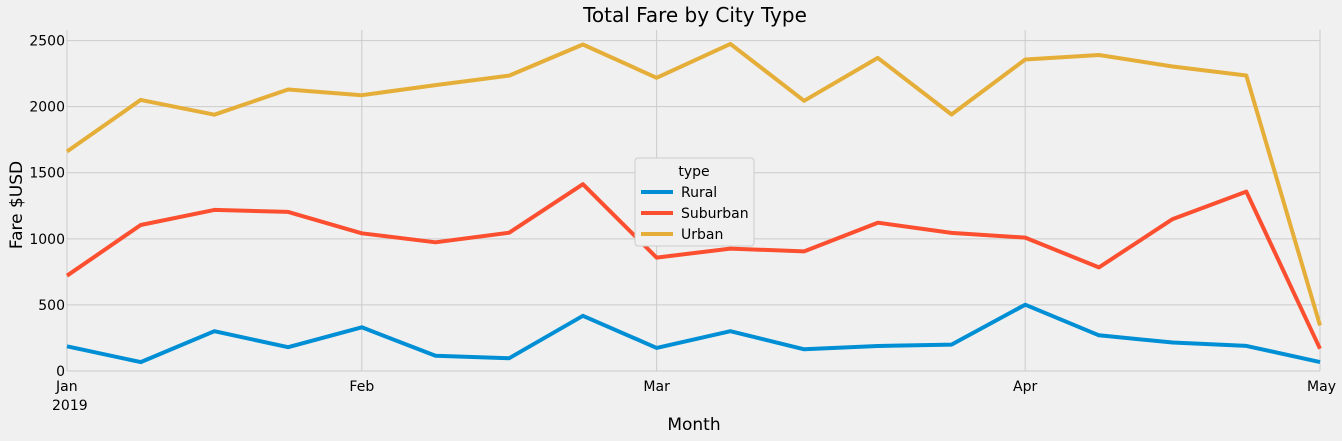 The image size is (1342, 441). I want to click on chart-title: Total Fare by City Type, so click(694, 15).